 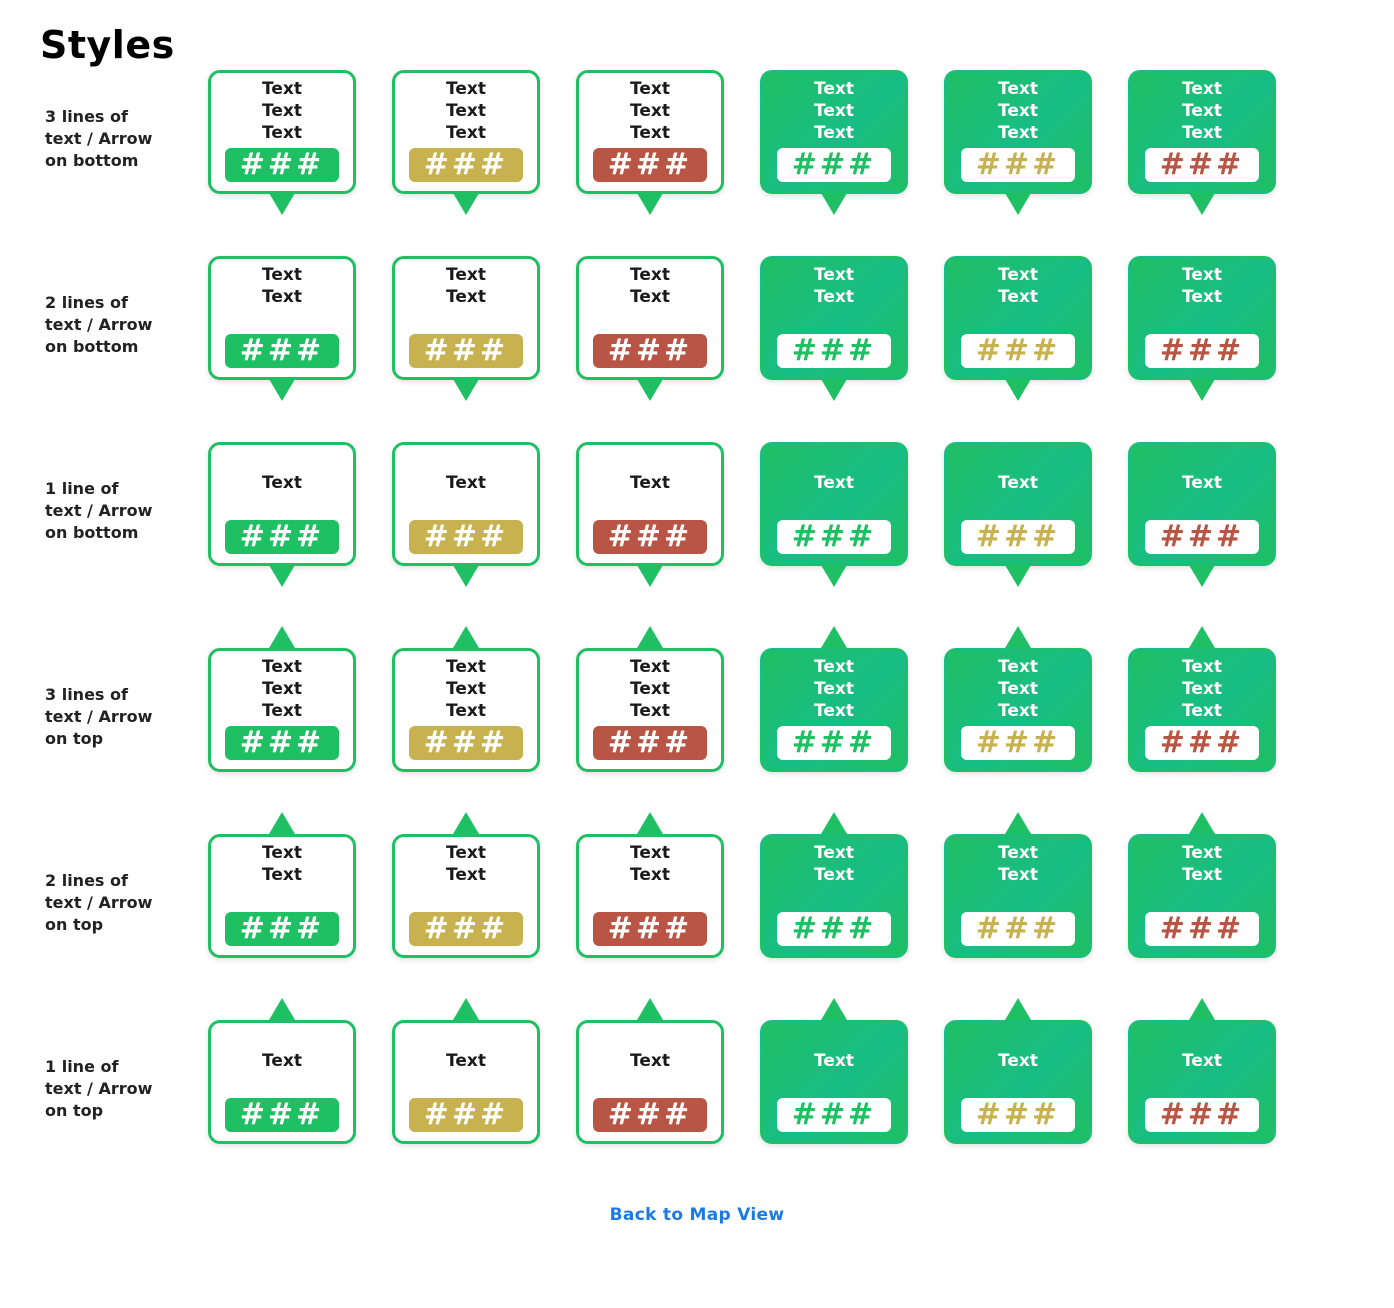 I want to click on row-label-line: 2 lines of, so click(x=86, y=880).